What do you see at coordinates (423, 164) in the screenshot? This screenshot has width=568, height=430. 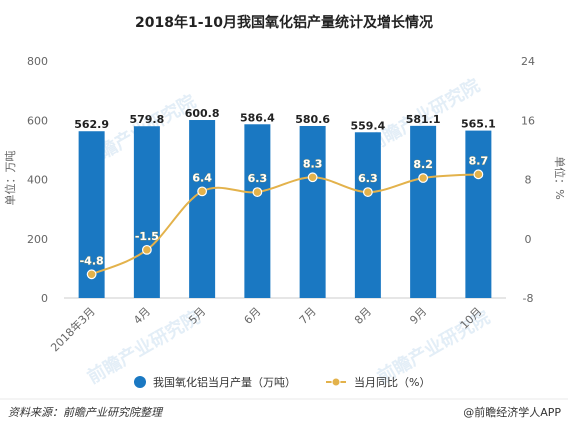 I see `line-value-label: 8.2` at bounding box center [423, 164].